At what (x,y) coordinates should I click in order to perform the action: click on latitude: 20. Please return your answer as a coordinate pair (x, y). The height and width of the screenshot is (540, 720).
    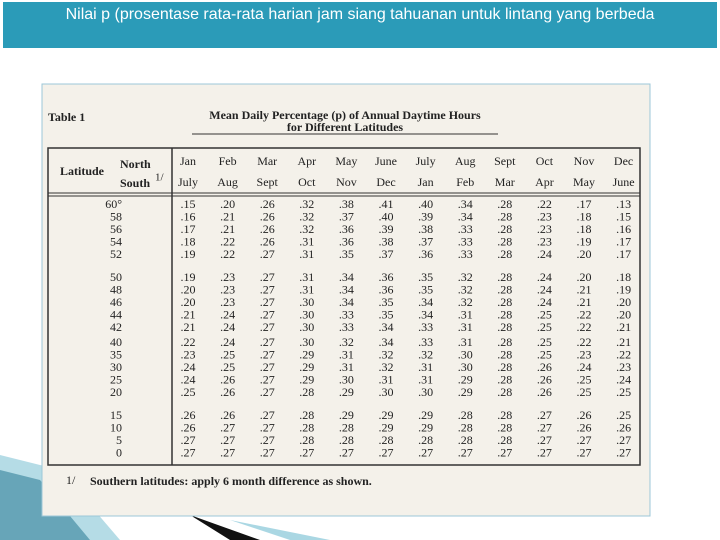
    Looking at the image, I should click on (116, 392).